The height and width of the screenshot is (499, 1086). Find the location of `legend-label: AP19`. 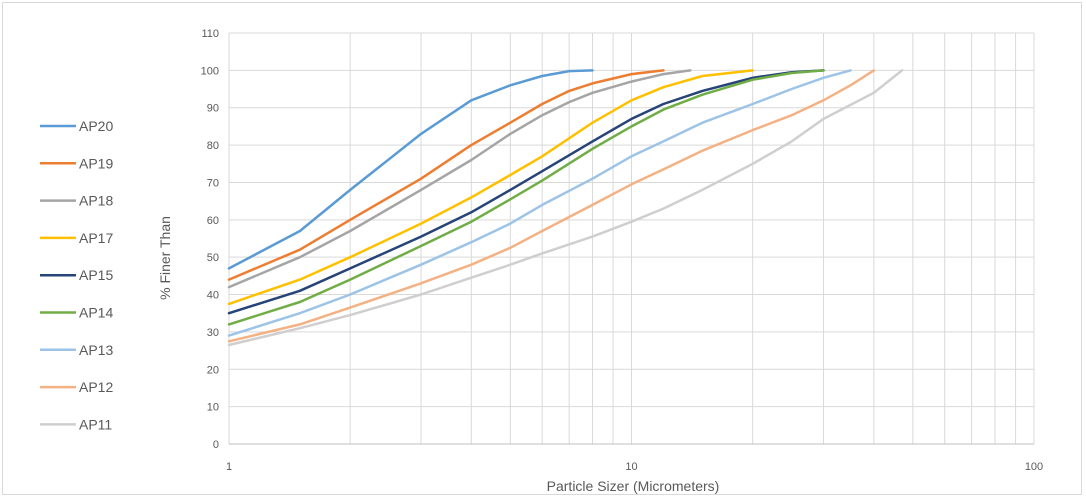

legend-label: AP19 is located at coordinates (96, 163).